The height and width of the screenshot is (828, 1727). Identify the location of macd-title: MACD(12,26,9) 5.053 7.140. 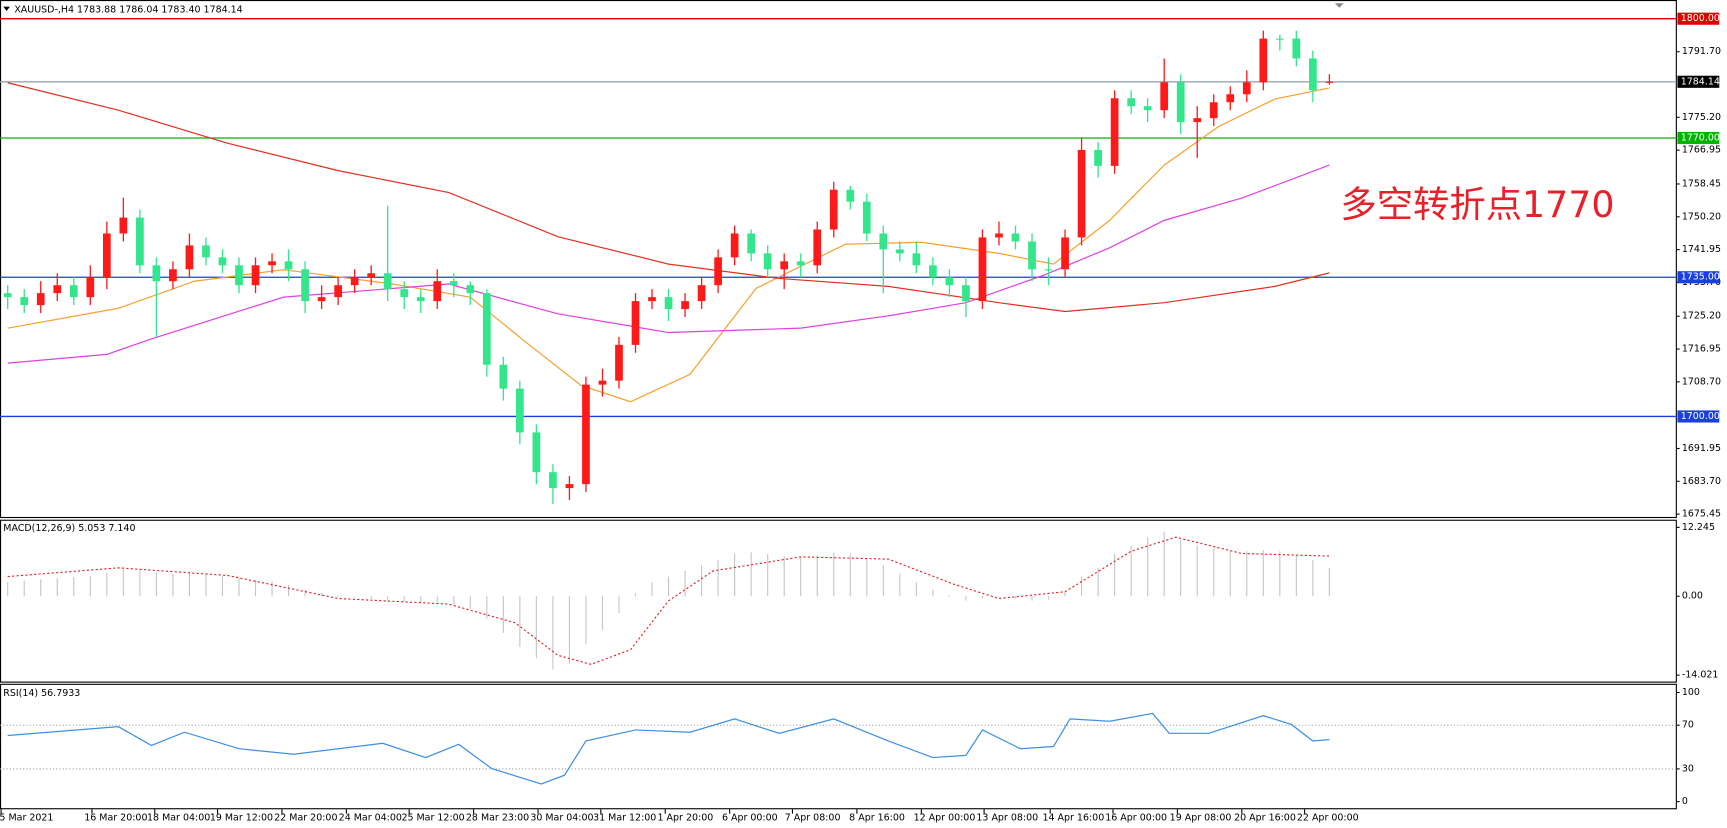
(69, 528).